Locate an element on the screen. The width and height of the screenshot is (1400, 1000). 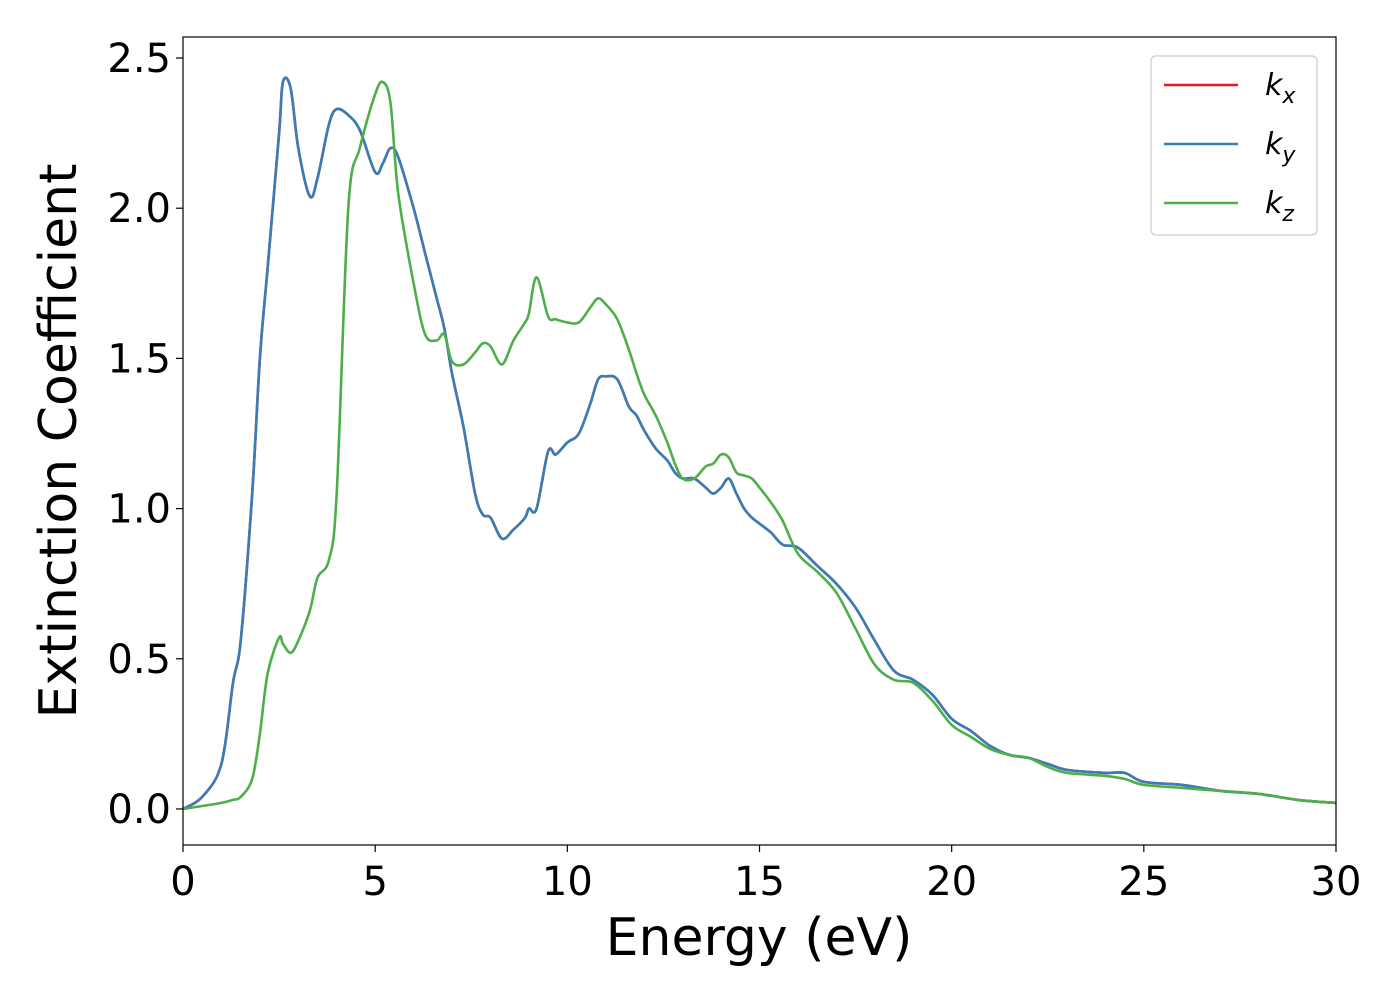
y-tick-label: 0.0 is located at coordinates (139, 810).